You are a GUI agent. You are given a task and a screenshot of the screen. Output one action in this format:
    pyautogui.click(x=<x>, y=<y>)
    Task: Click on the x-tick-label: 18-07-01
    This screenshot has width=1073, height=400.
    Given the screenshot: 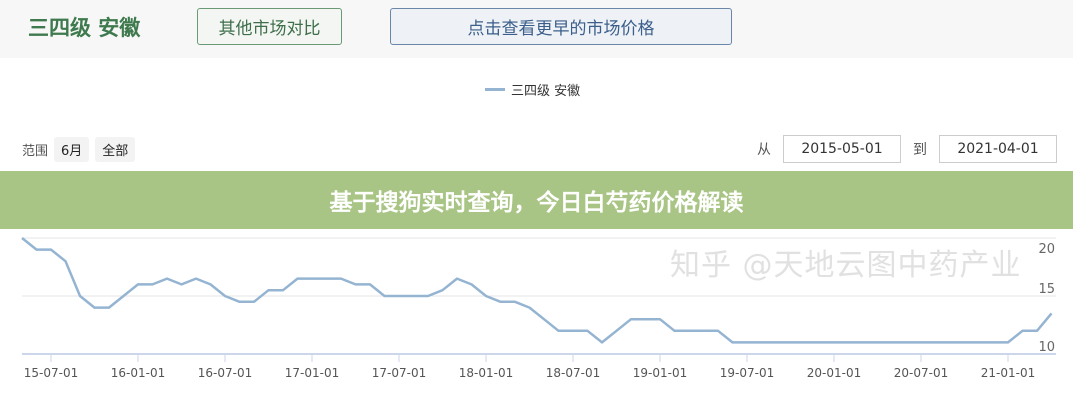 What is the action you would take?
    pyautogui.click(x=573, y=373)
    